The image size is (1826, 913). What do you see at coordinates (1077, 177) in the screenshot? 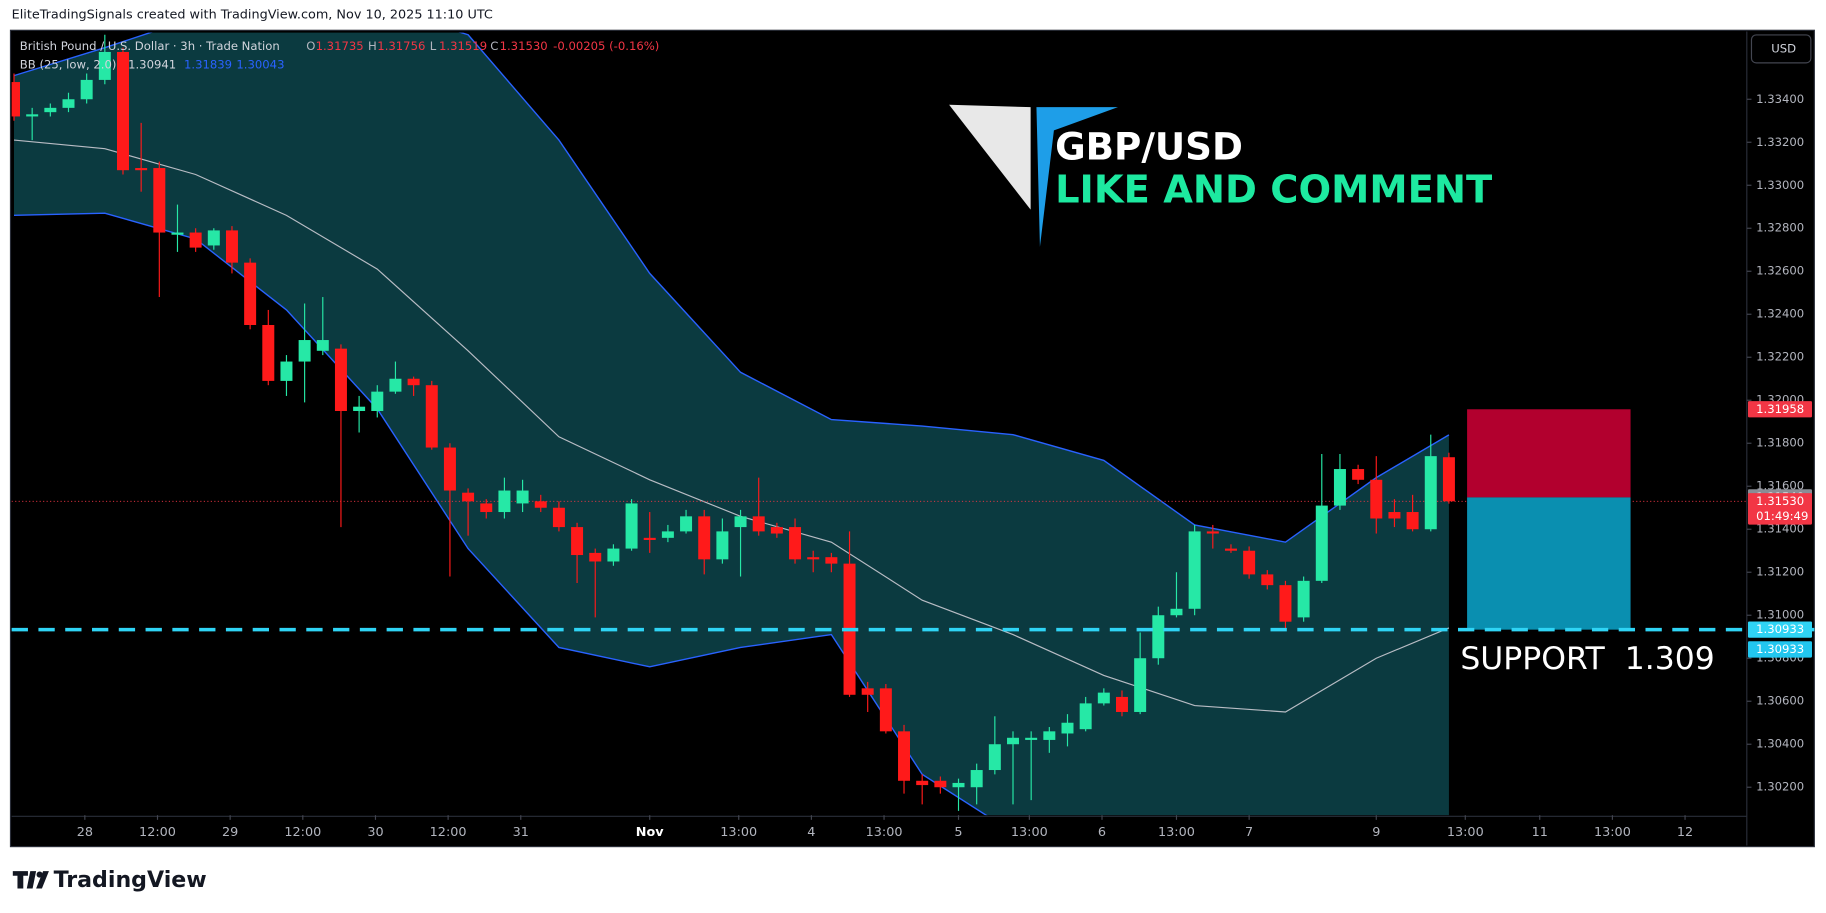
I see `logo-shape-blue` at bounding box center [1077, 177].